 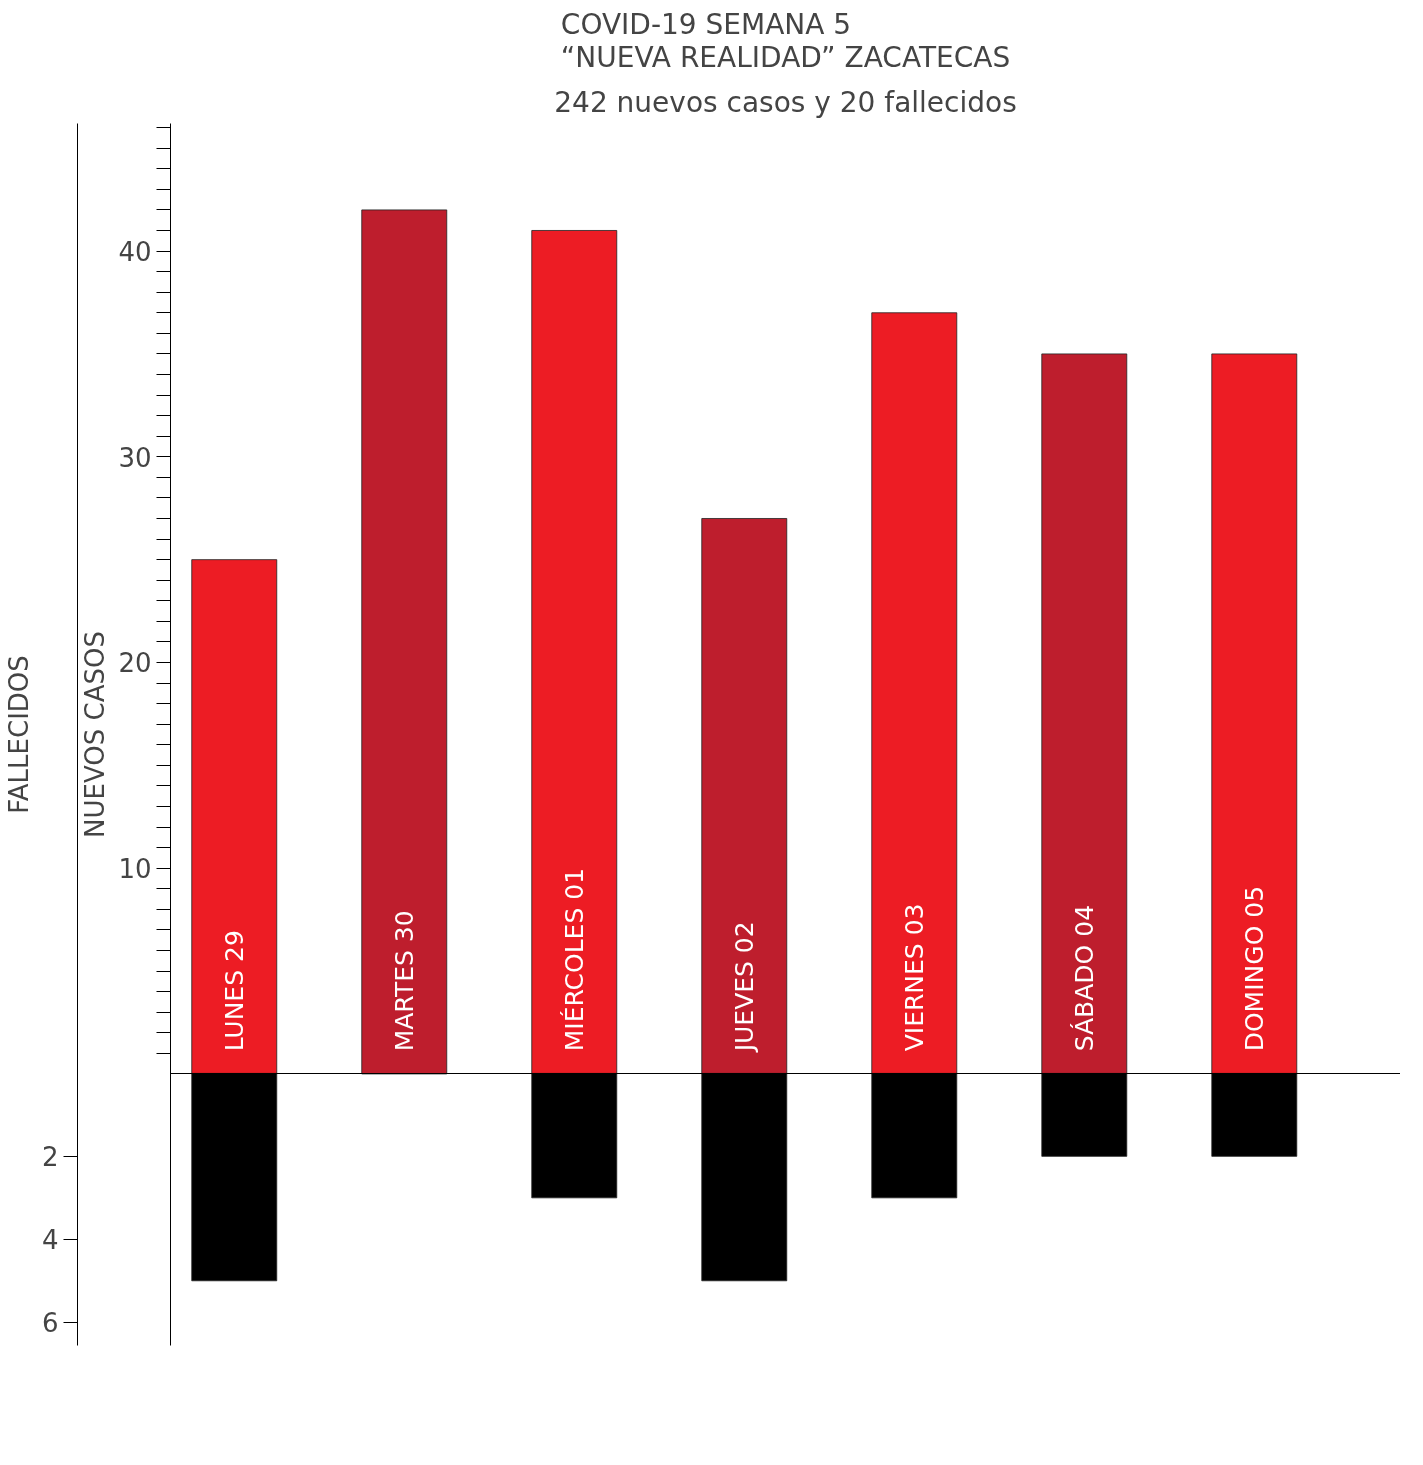 I want to click on chart-title: COVID-19 SEMANA 5 “NUEVA REALIDAD” ZACATECAS, so click(x=785, y=40).